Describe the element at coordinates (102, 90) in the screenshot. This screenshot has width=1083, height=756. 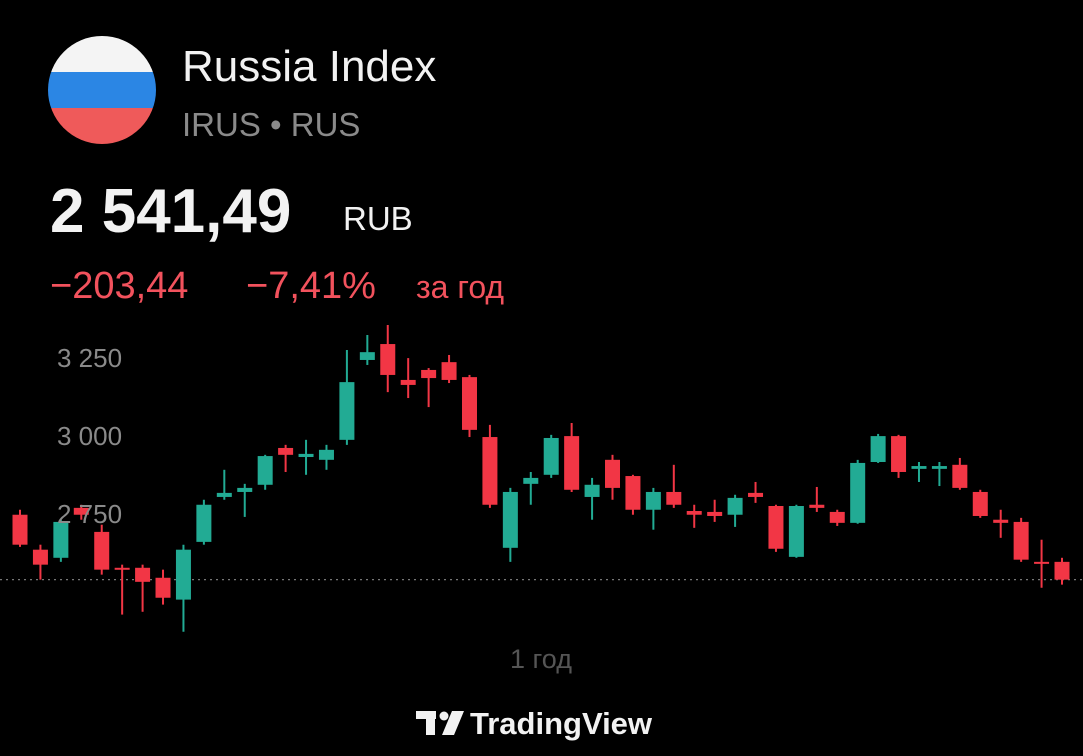
I see `flag` at that location.